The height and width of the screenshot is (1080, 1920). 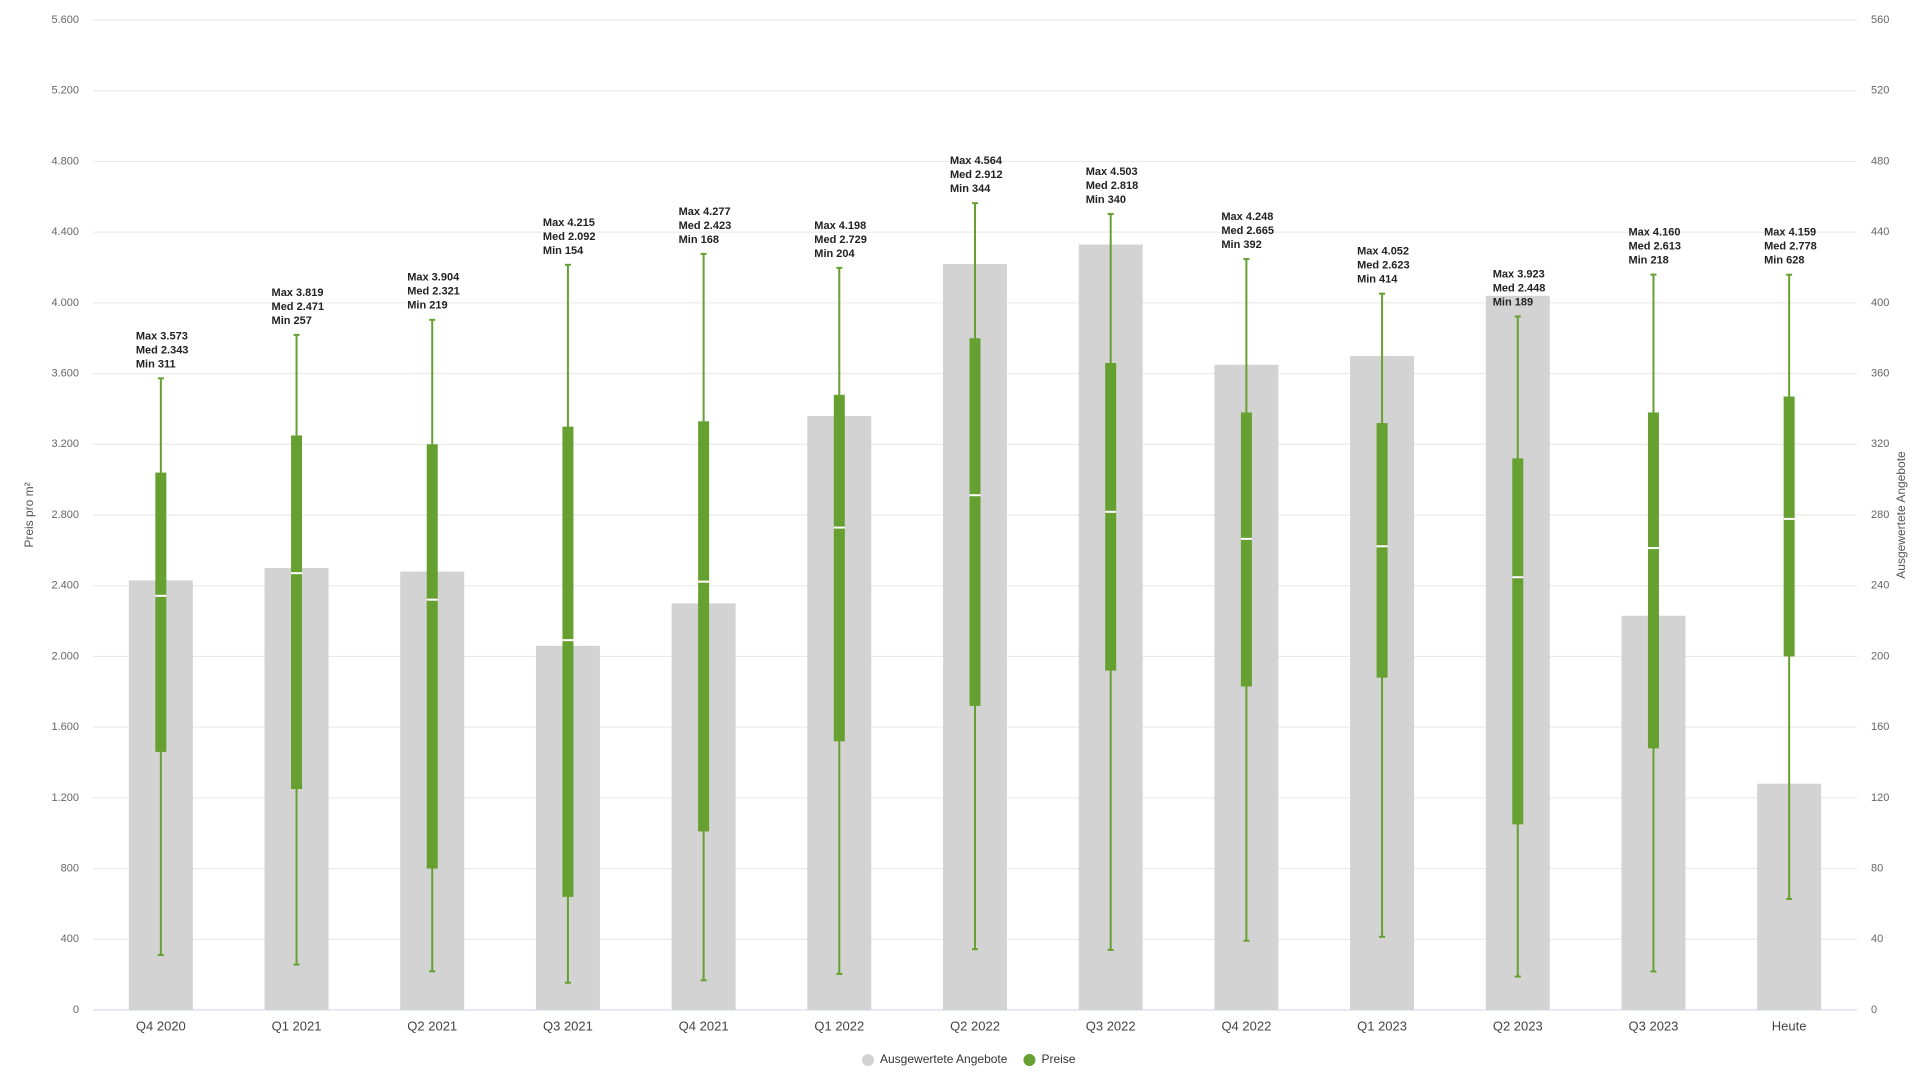 I want to click on y-tick-label: 3.600, so click(x=65, y=373).